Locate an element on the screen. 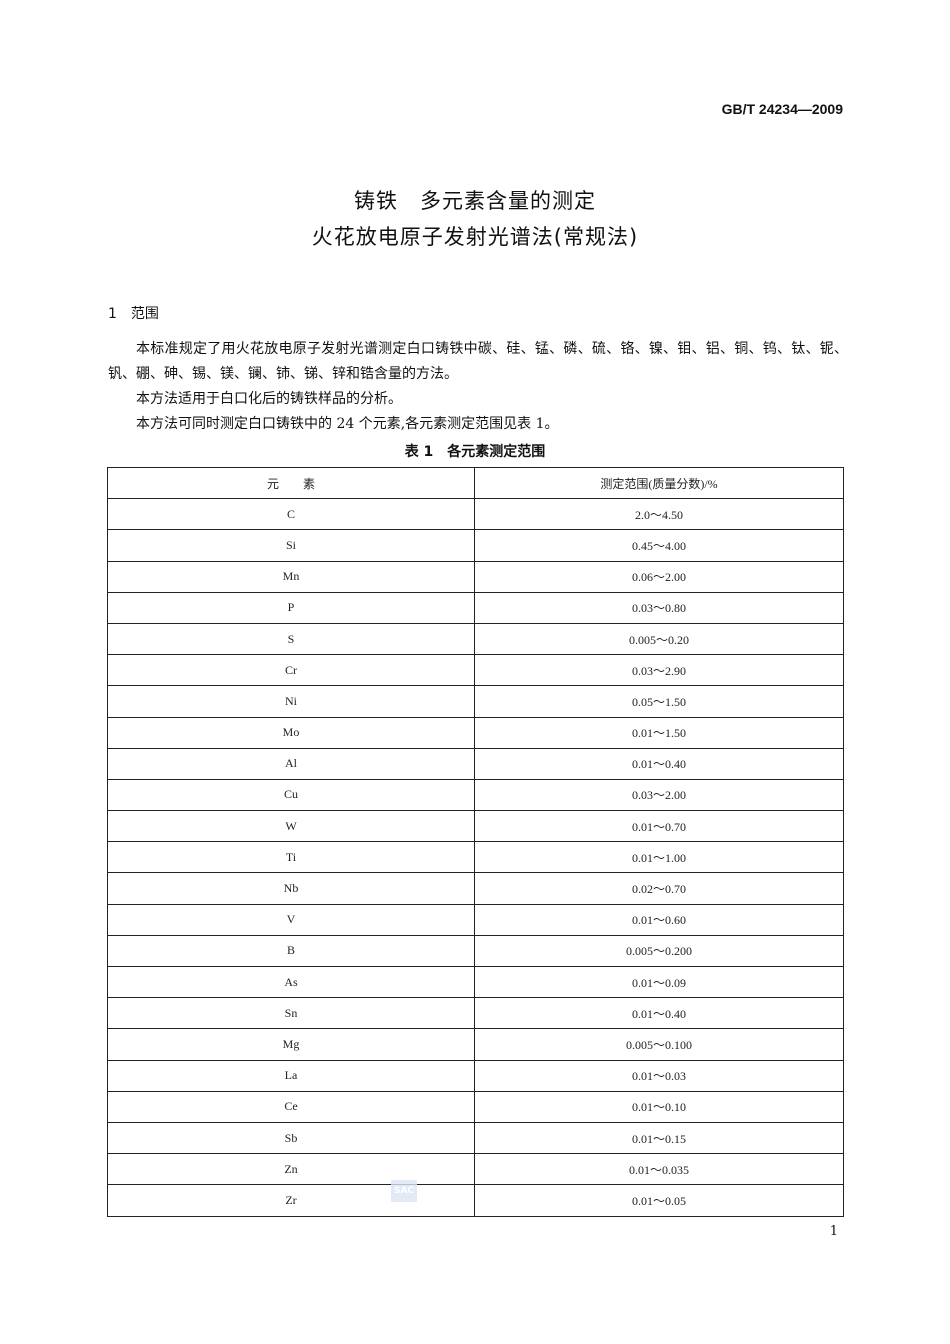  table-row: Nb 0.02～0.70 is located at coordinates (475, 888).